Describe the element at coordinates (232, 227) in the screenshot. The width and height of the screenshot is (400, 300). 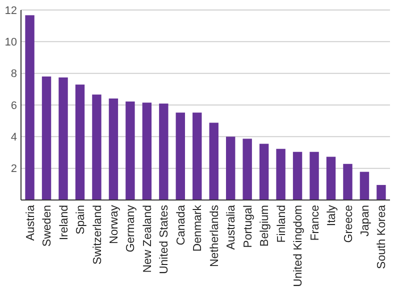
I see `x-tick-label: Australia` at that location.